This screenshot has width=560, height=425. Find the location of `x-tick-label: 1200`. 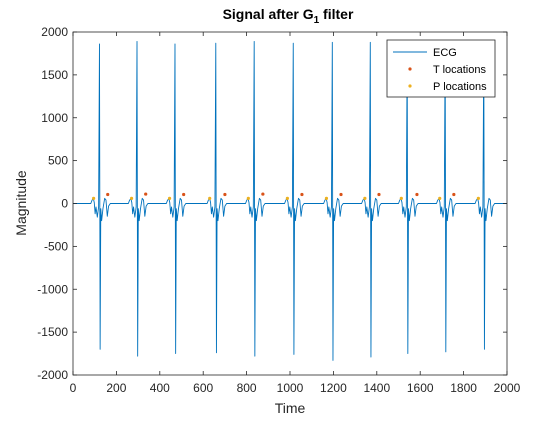

x-tick-label: 1200 is located at coordinates (333, 388).